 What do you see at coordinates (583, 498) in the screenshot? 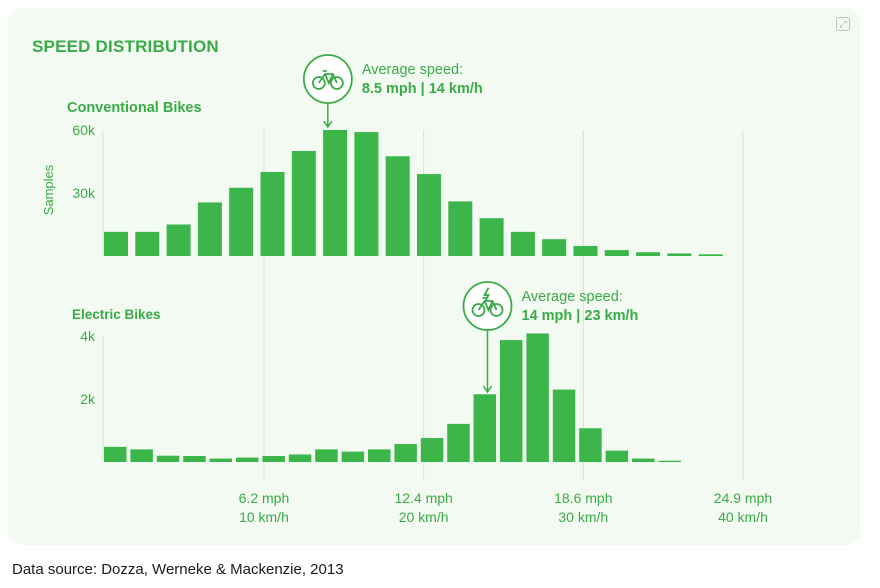
I see `x-tick-label-mph-3: 18.6 mph` at bounding box center [583, 498].